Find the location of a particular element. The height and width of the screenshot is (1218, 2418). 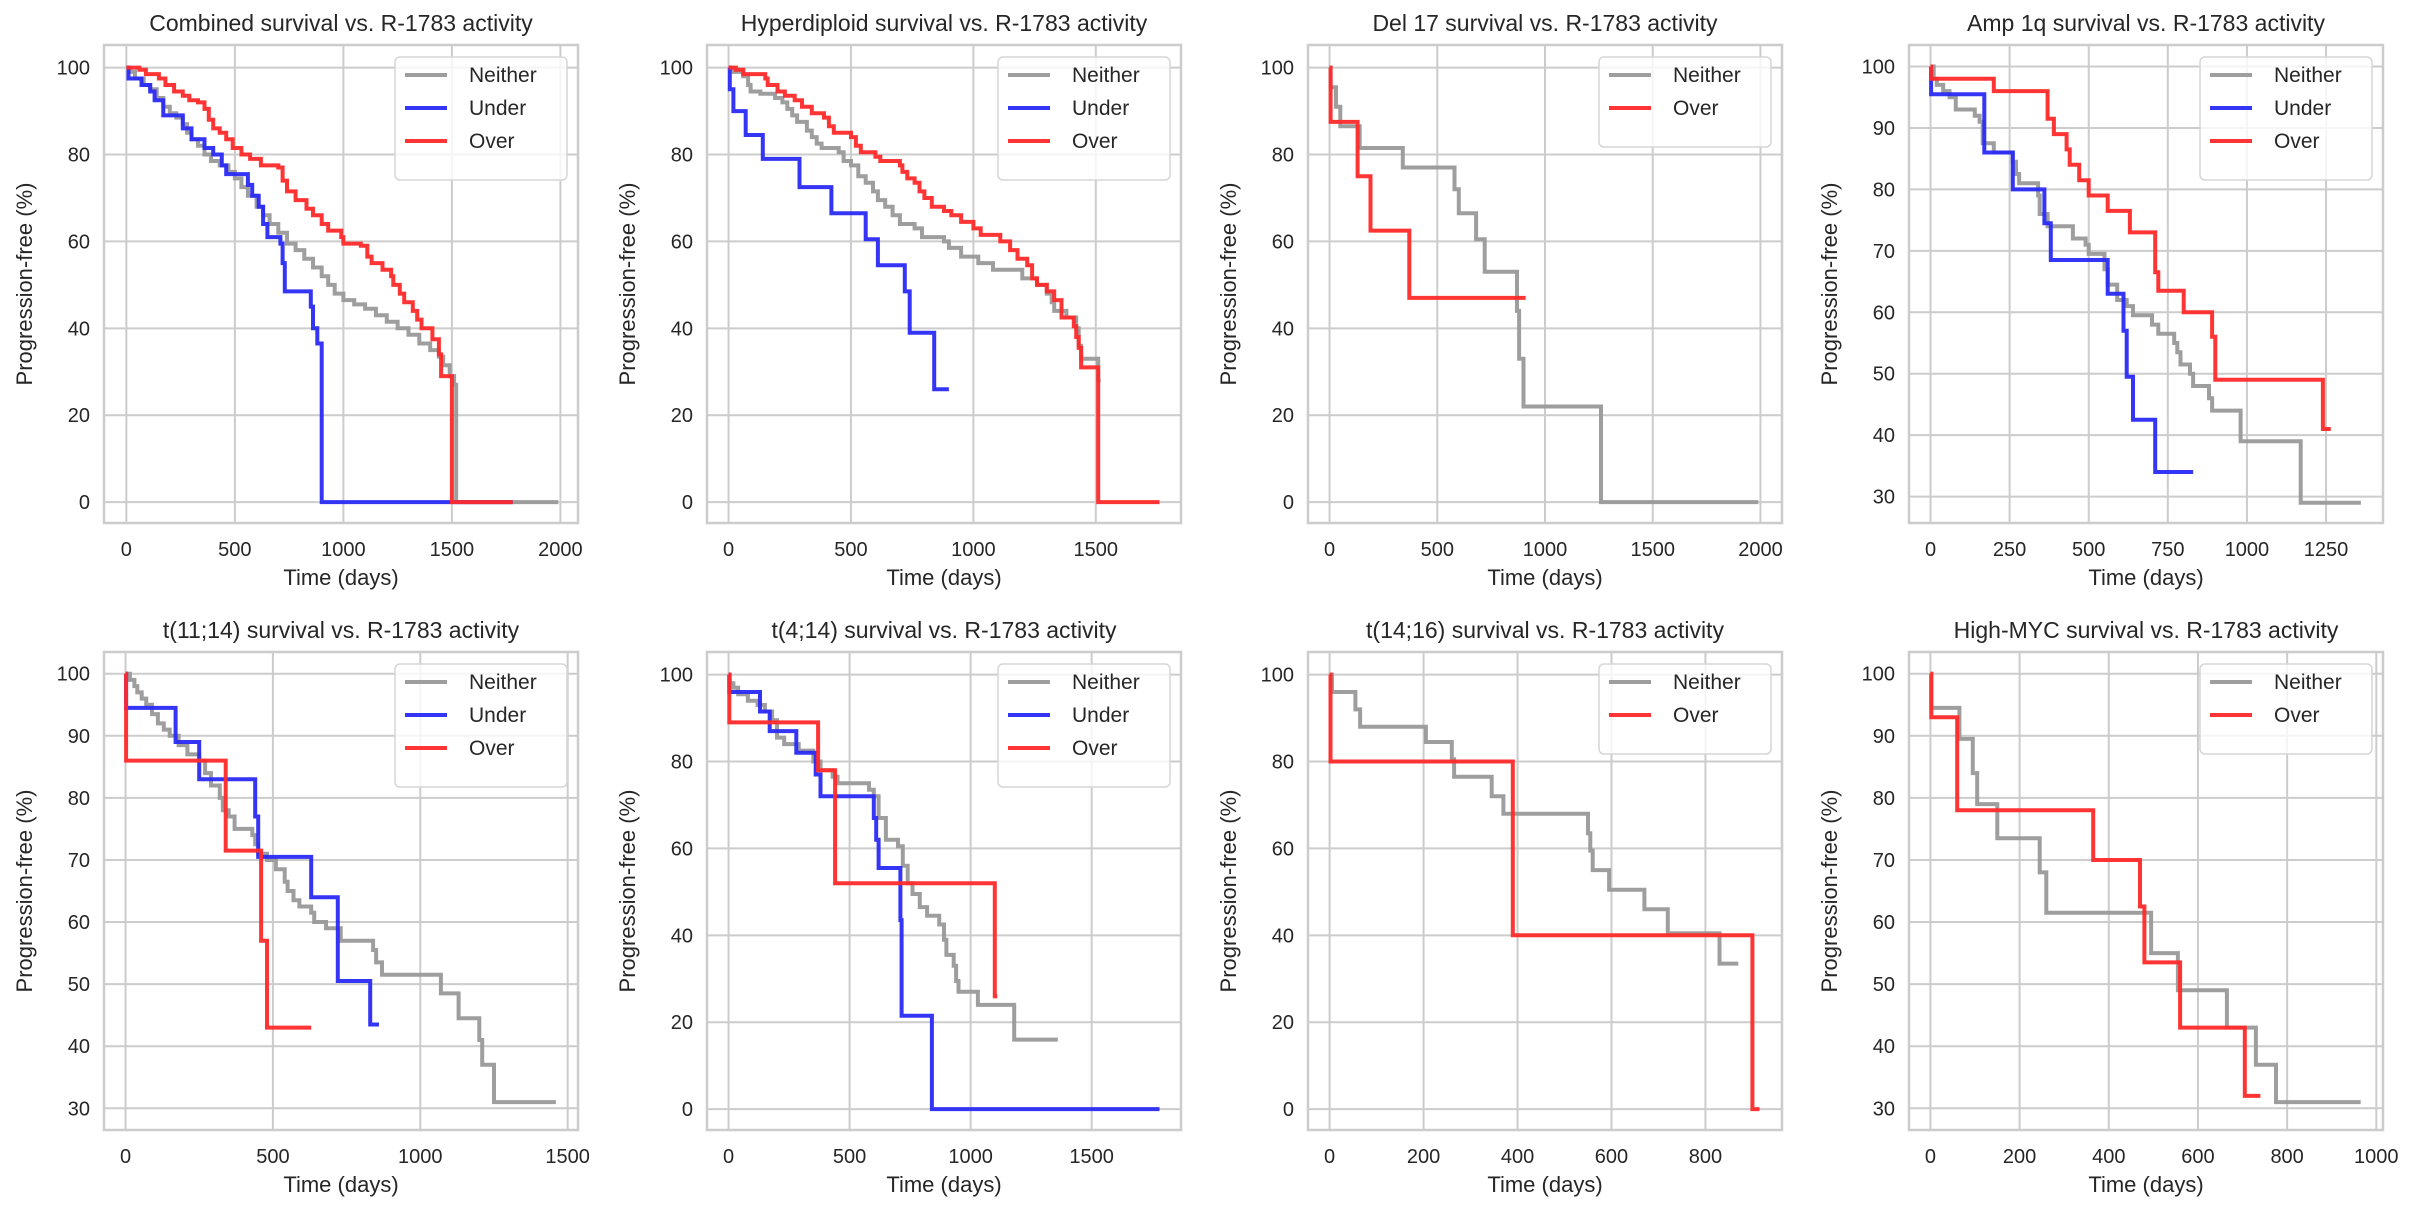

y-tick-label: 70 is located at coordinates (1884, 252).